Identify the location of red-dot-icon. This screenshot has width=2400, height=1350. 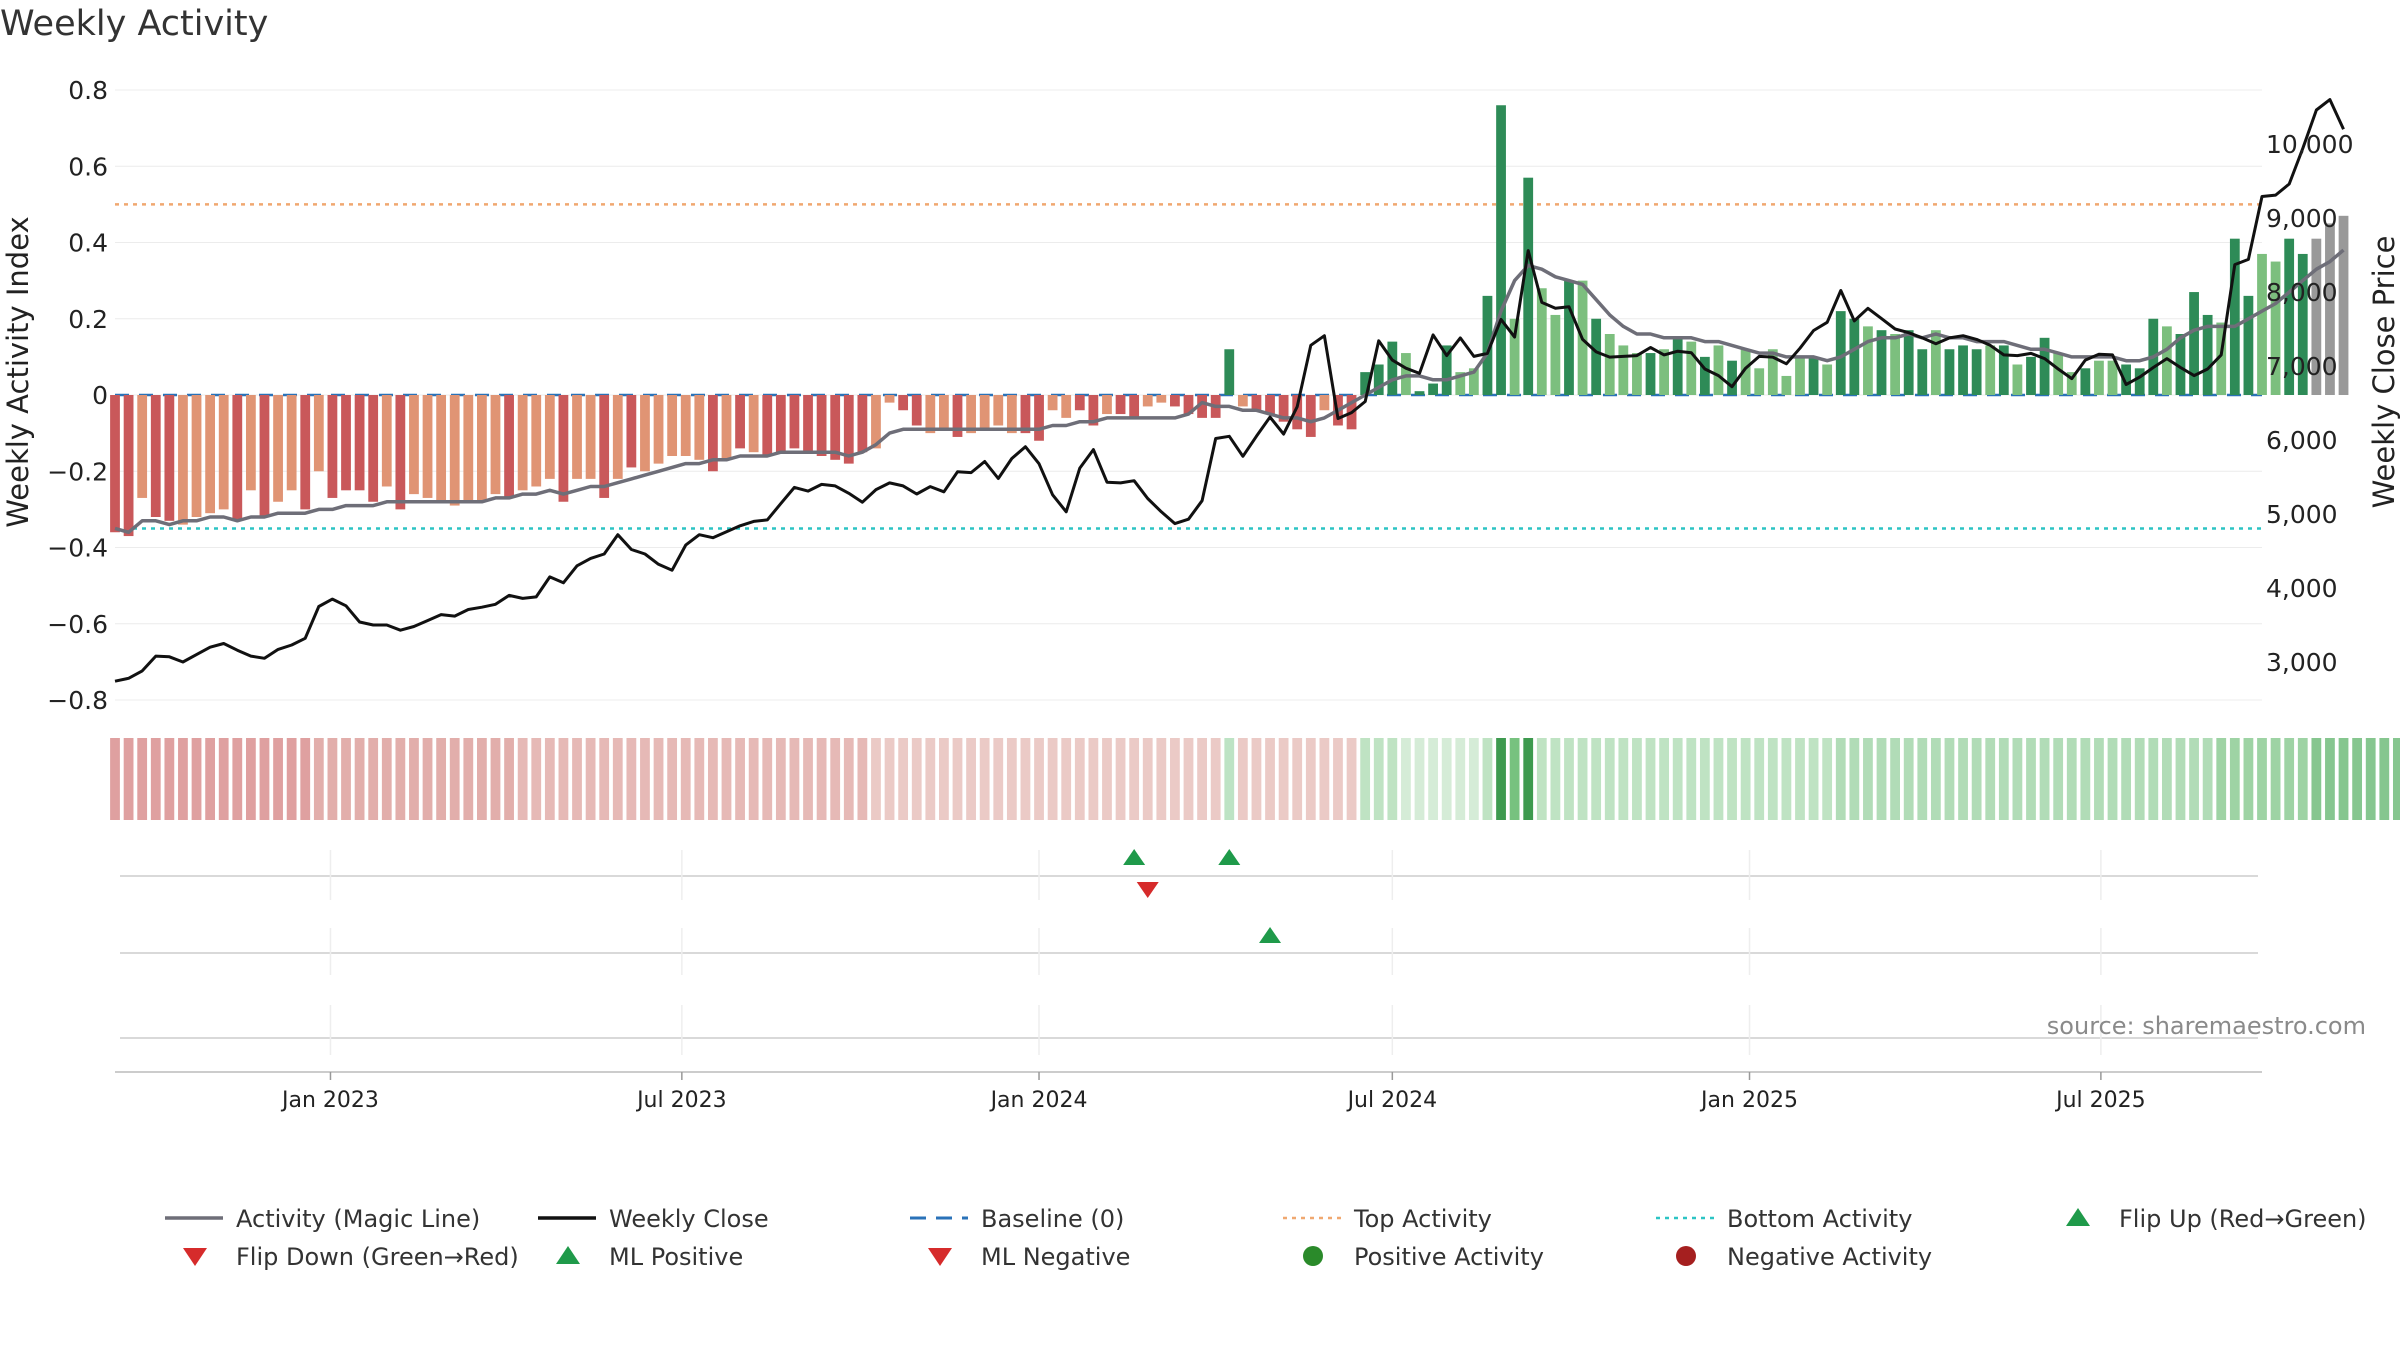
(1686, 1256).